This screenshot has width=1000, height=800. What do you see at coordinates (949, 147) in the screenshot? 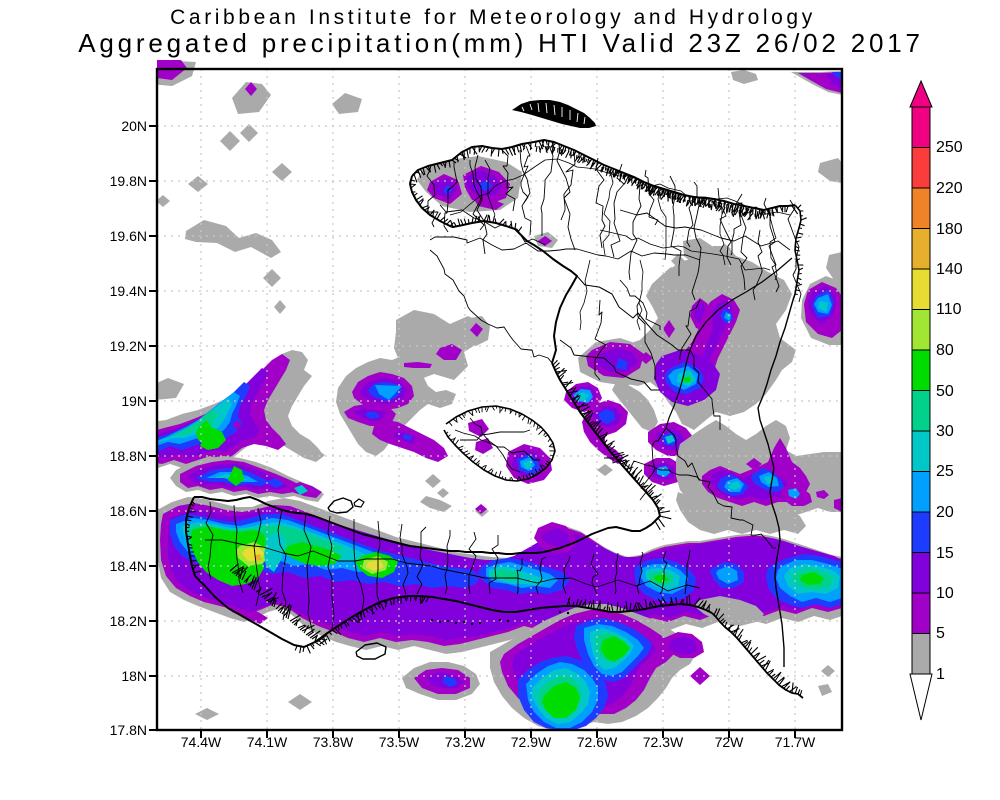
I see `svg-text: 250` at bounding box center [949, 147].